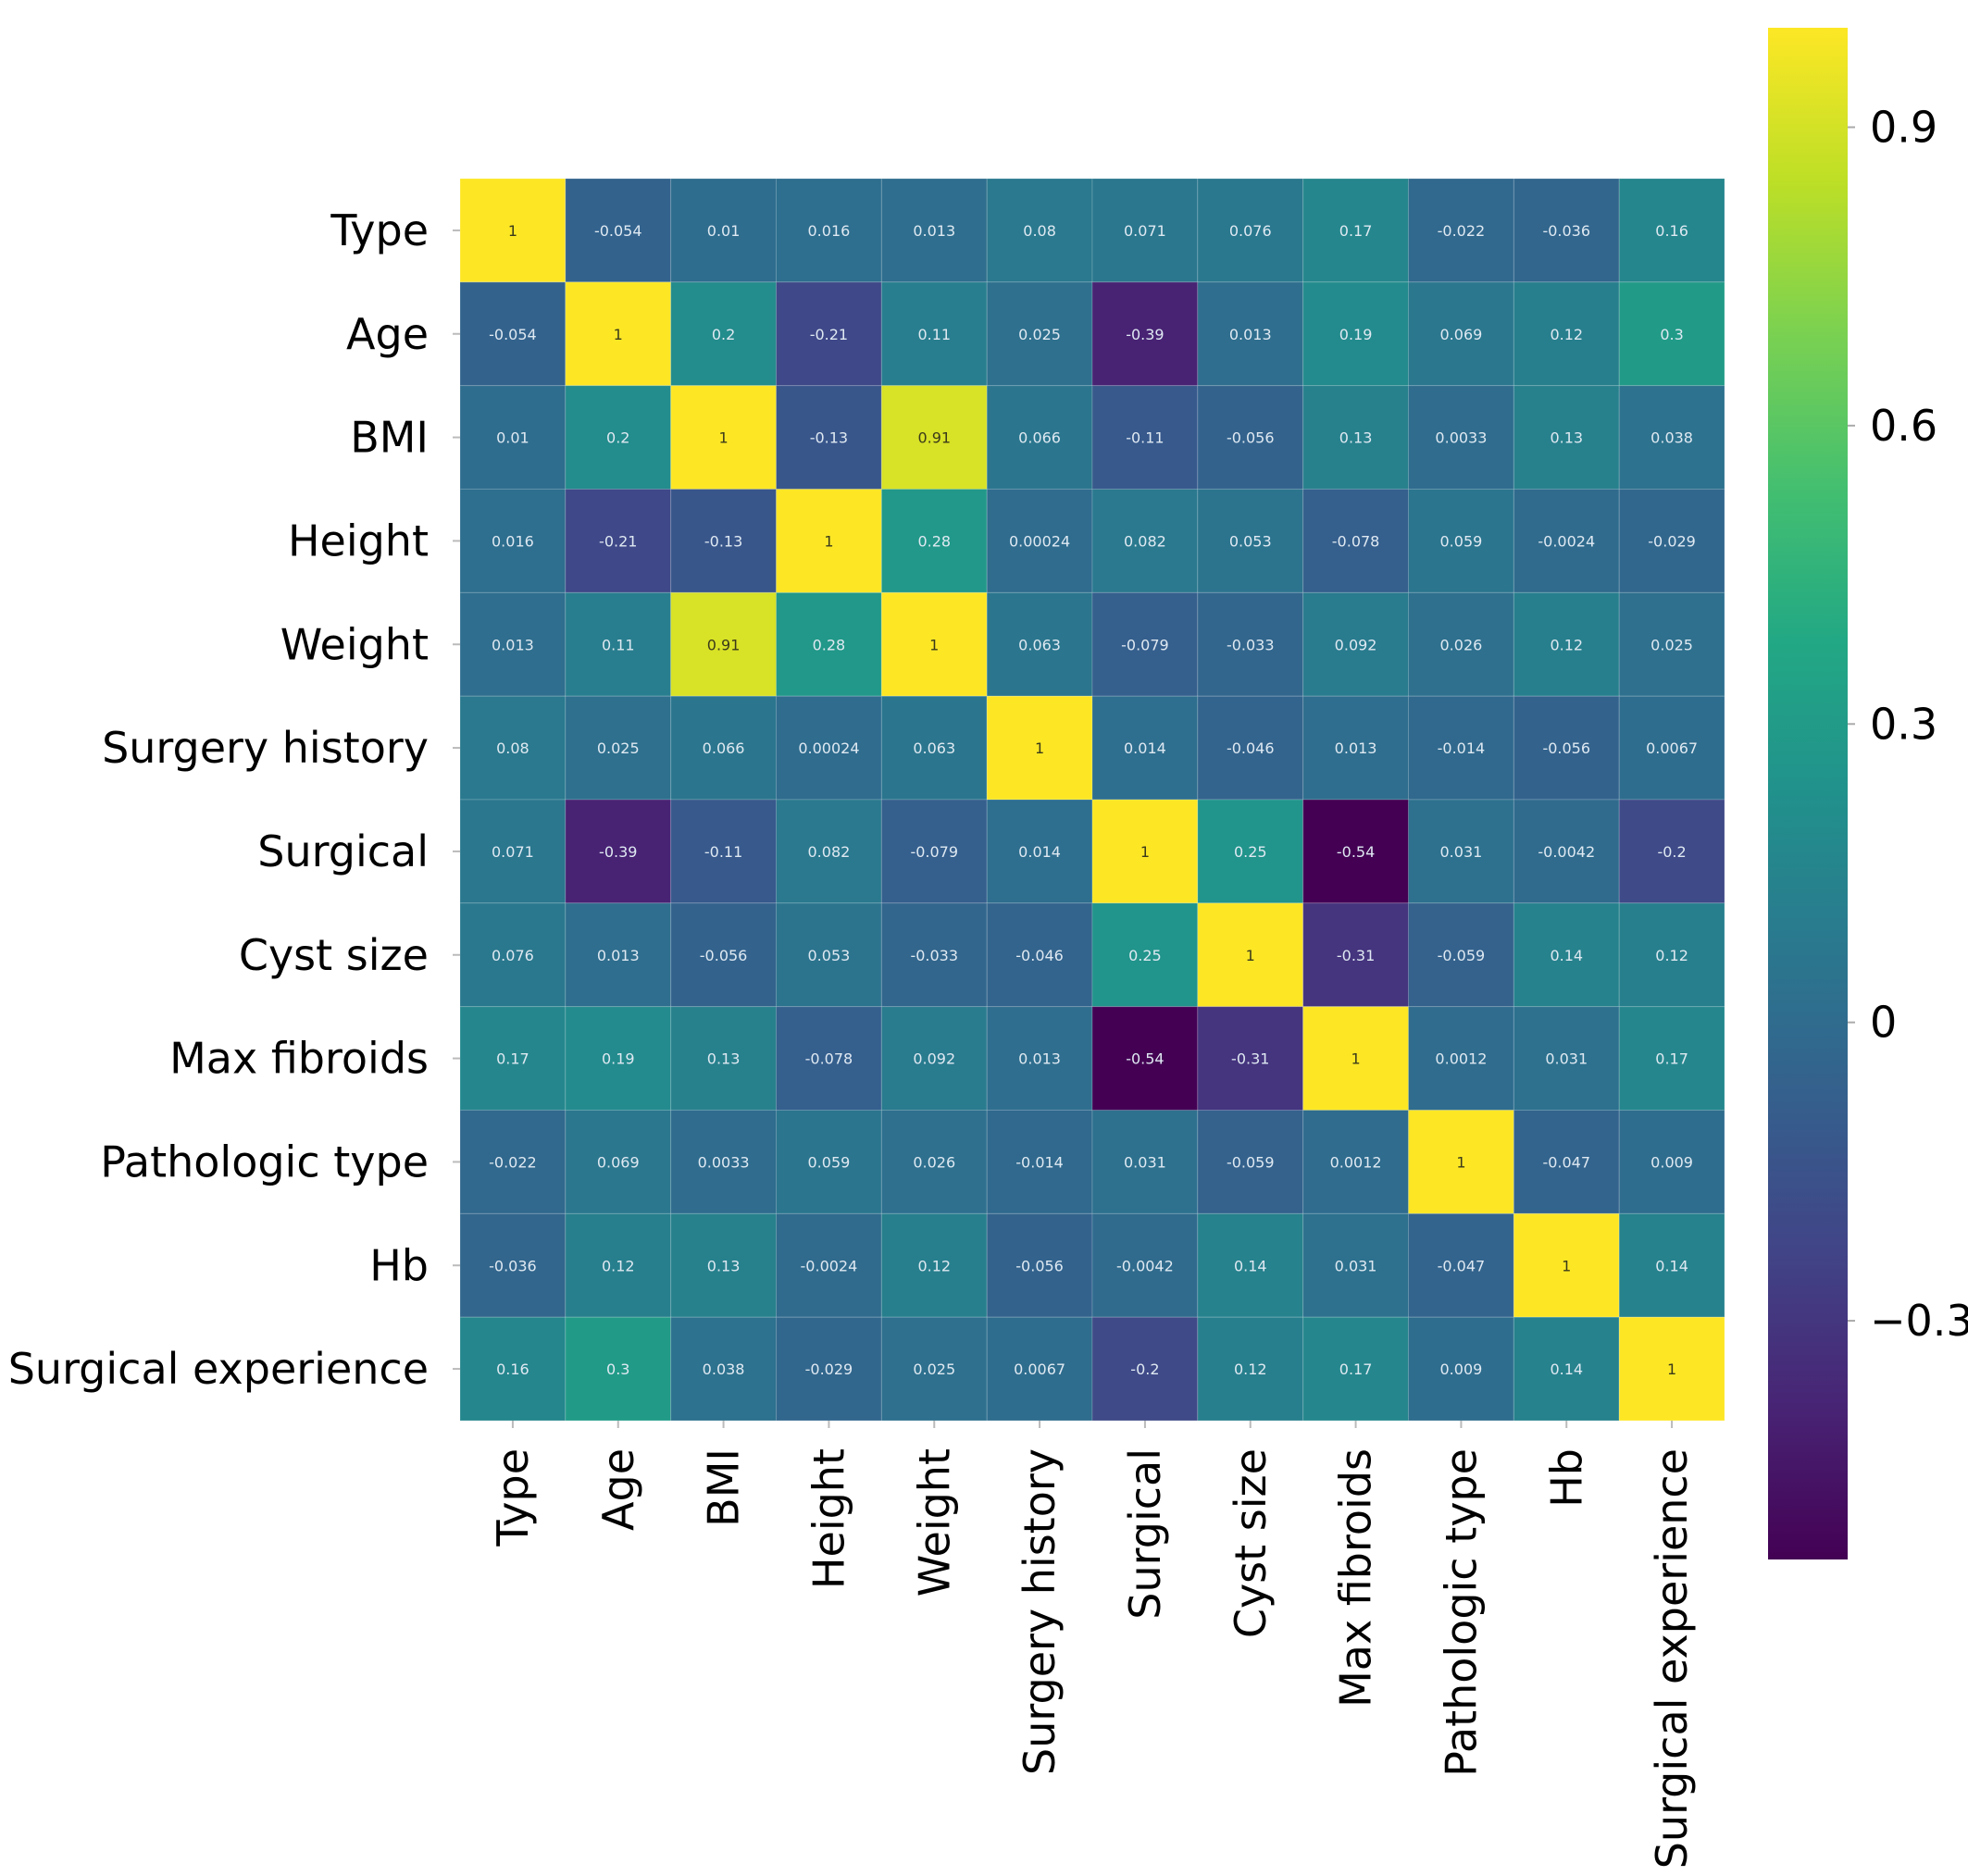 Image resolution: width=1968 pixels, height=1876 pixels. Describe the element at coordinates (1903, 426) in the screenshot. I see `colorbar-tick-label: 0.6` at that location.